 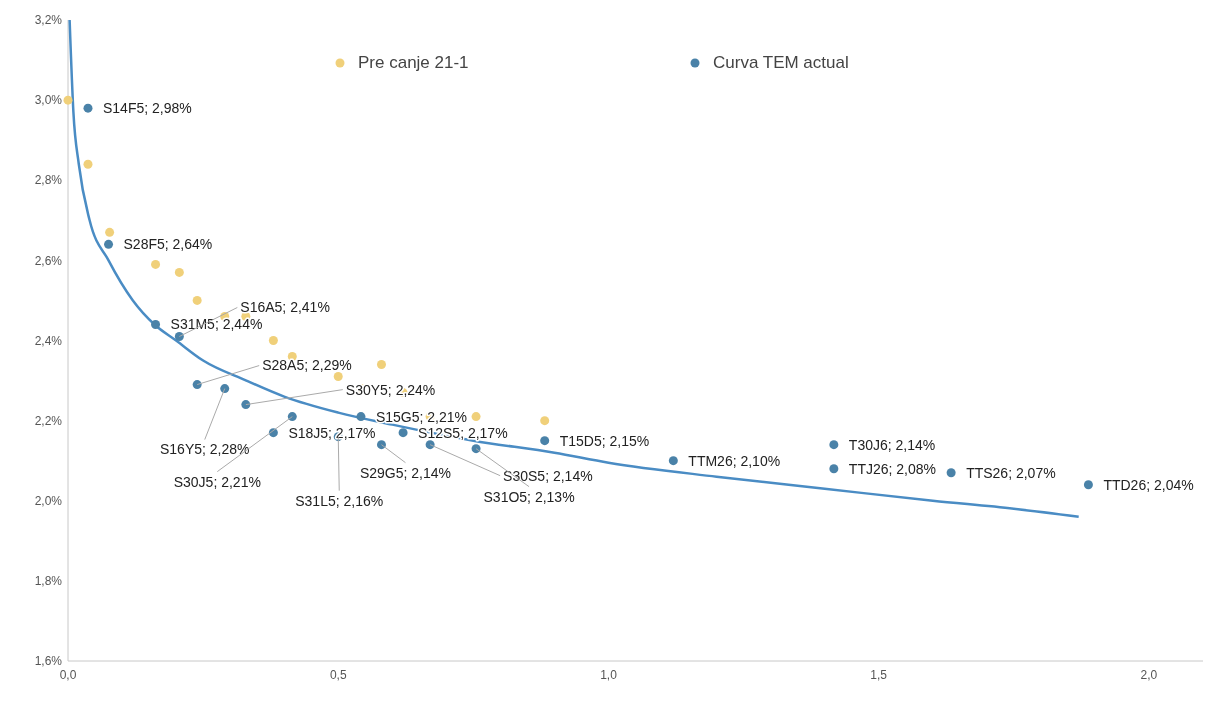 What do you see at coordinates (781, 62) in the screenshot?
I see `legend-label: Curva TEM actual` at bounding box center [781, 62].